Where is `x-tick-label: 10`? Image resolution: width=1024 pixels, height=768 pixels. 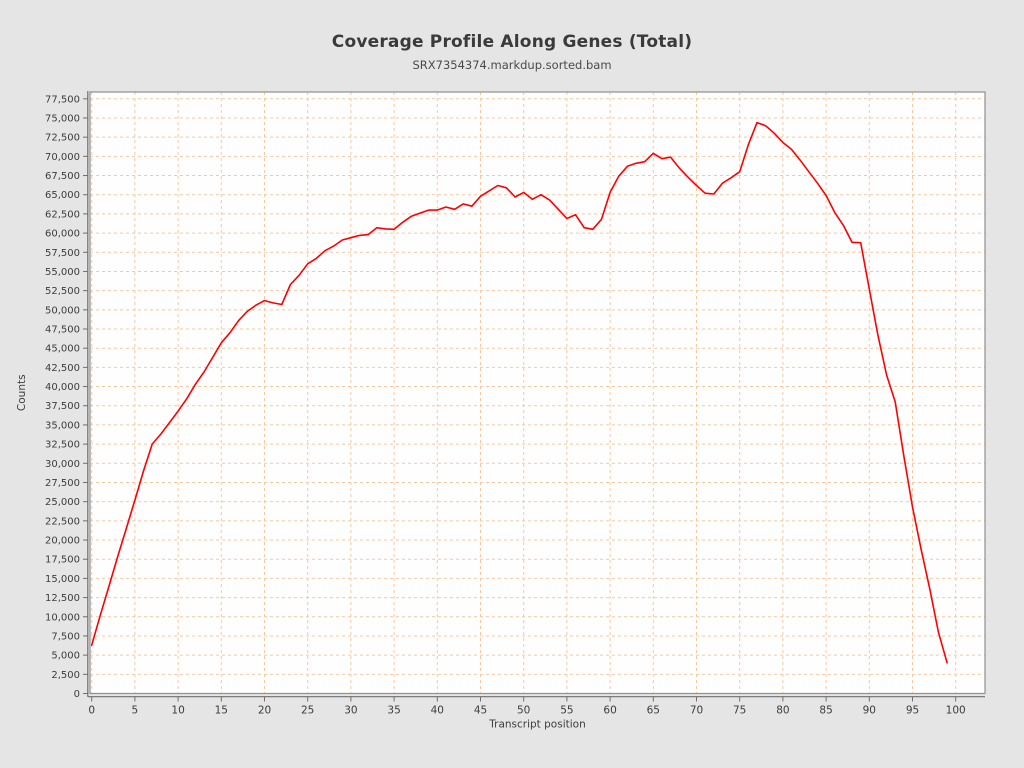
x-tick-label: 10 is located at coordinates (177, 711).